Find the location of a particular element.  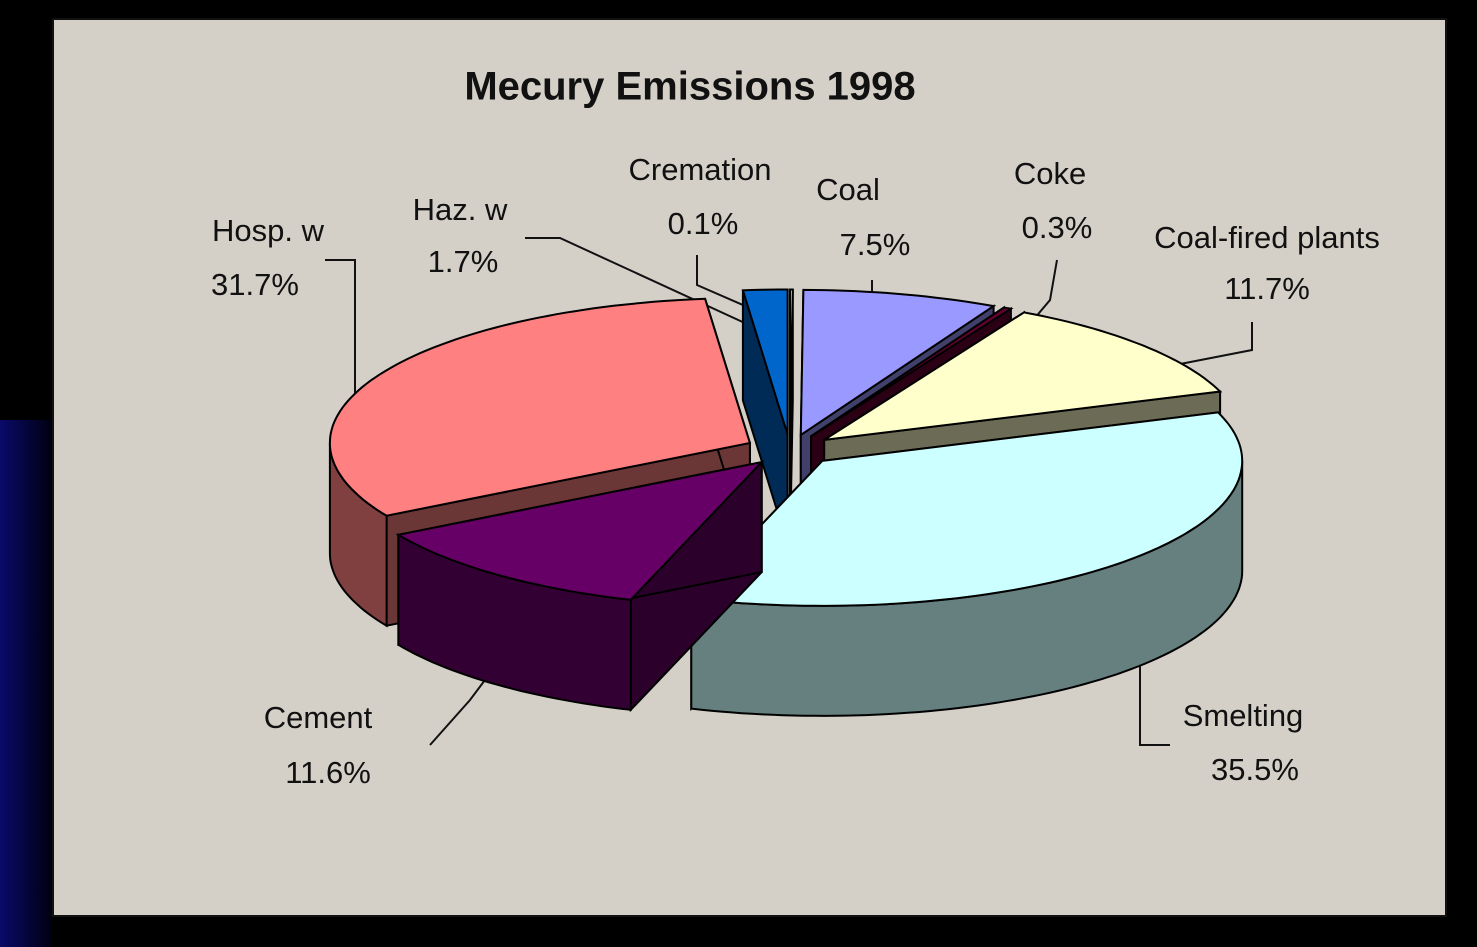

value-label: 35.5% is located at coordinates (1255, 769).